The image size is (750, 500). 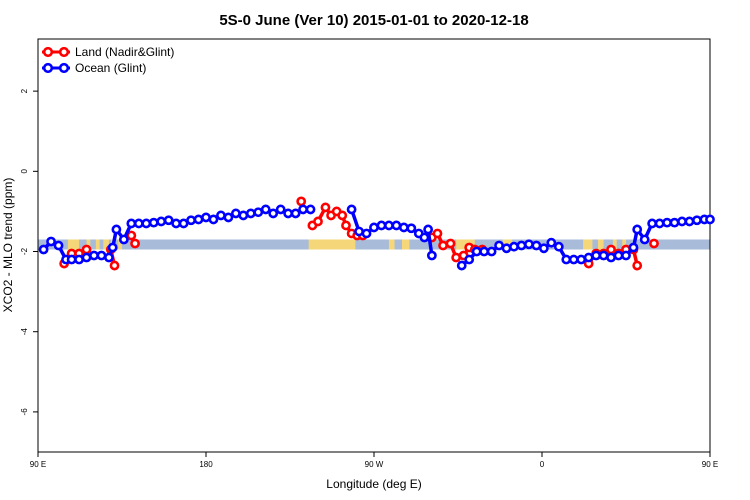 What do you see at coordinates (24, 251) in the screenshot?
I see `y-tick-label: -2` at bounding box center [24, 251].